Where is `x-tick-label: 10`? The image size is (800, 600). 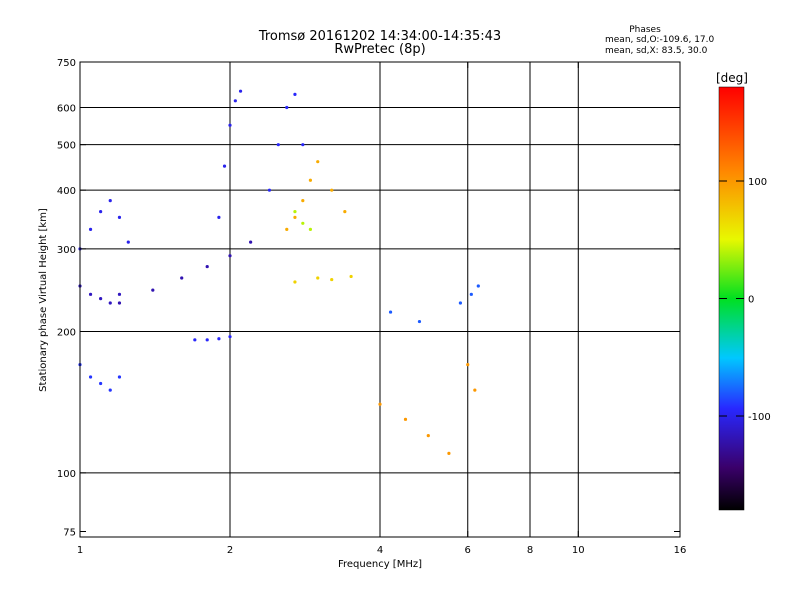
x-tick-label: 10 is located at coordinates (578, 550).